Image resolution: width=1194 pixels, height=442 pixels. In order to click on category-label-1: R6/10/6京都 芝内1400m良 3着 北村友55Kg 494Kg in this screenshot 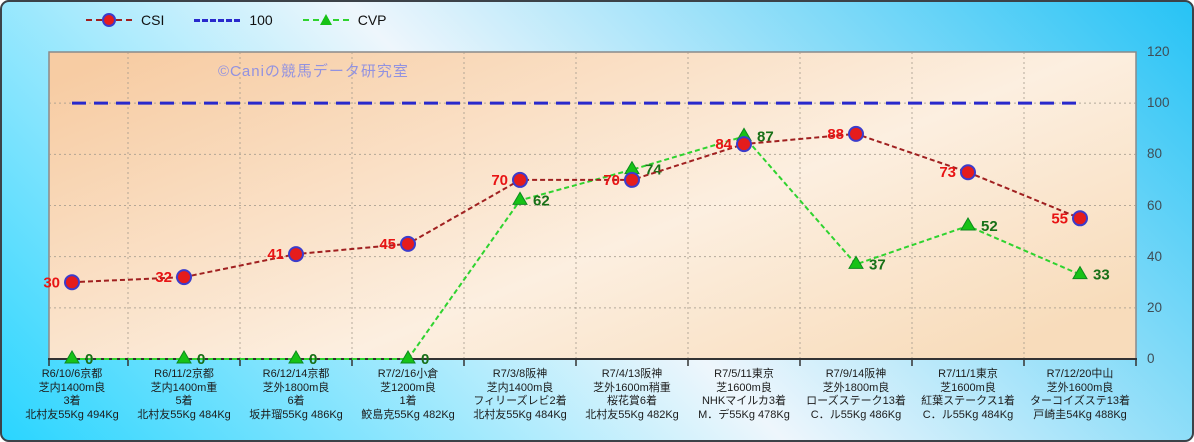, I will do `click(72, 394)`.